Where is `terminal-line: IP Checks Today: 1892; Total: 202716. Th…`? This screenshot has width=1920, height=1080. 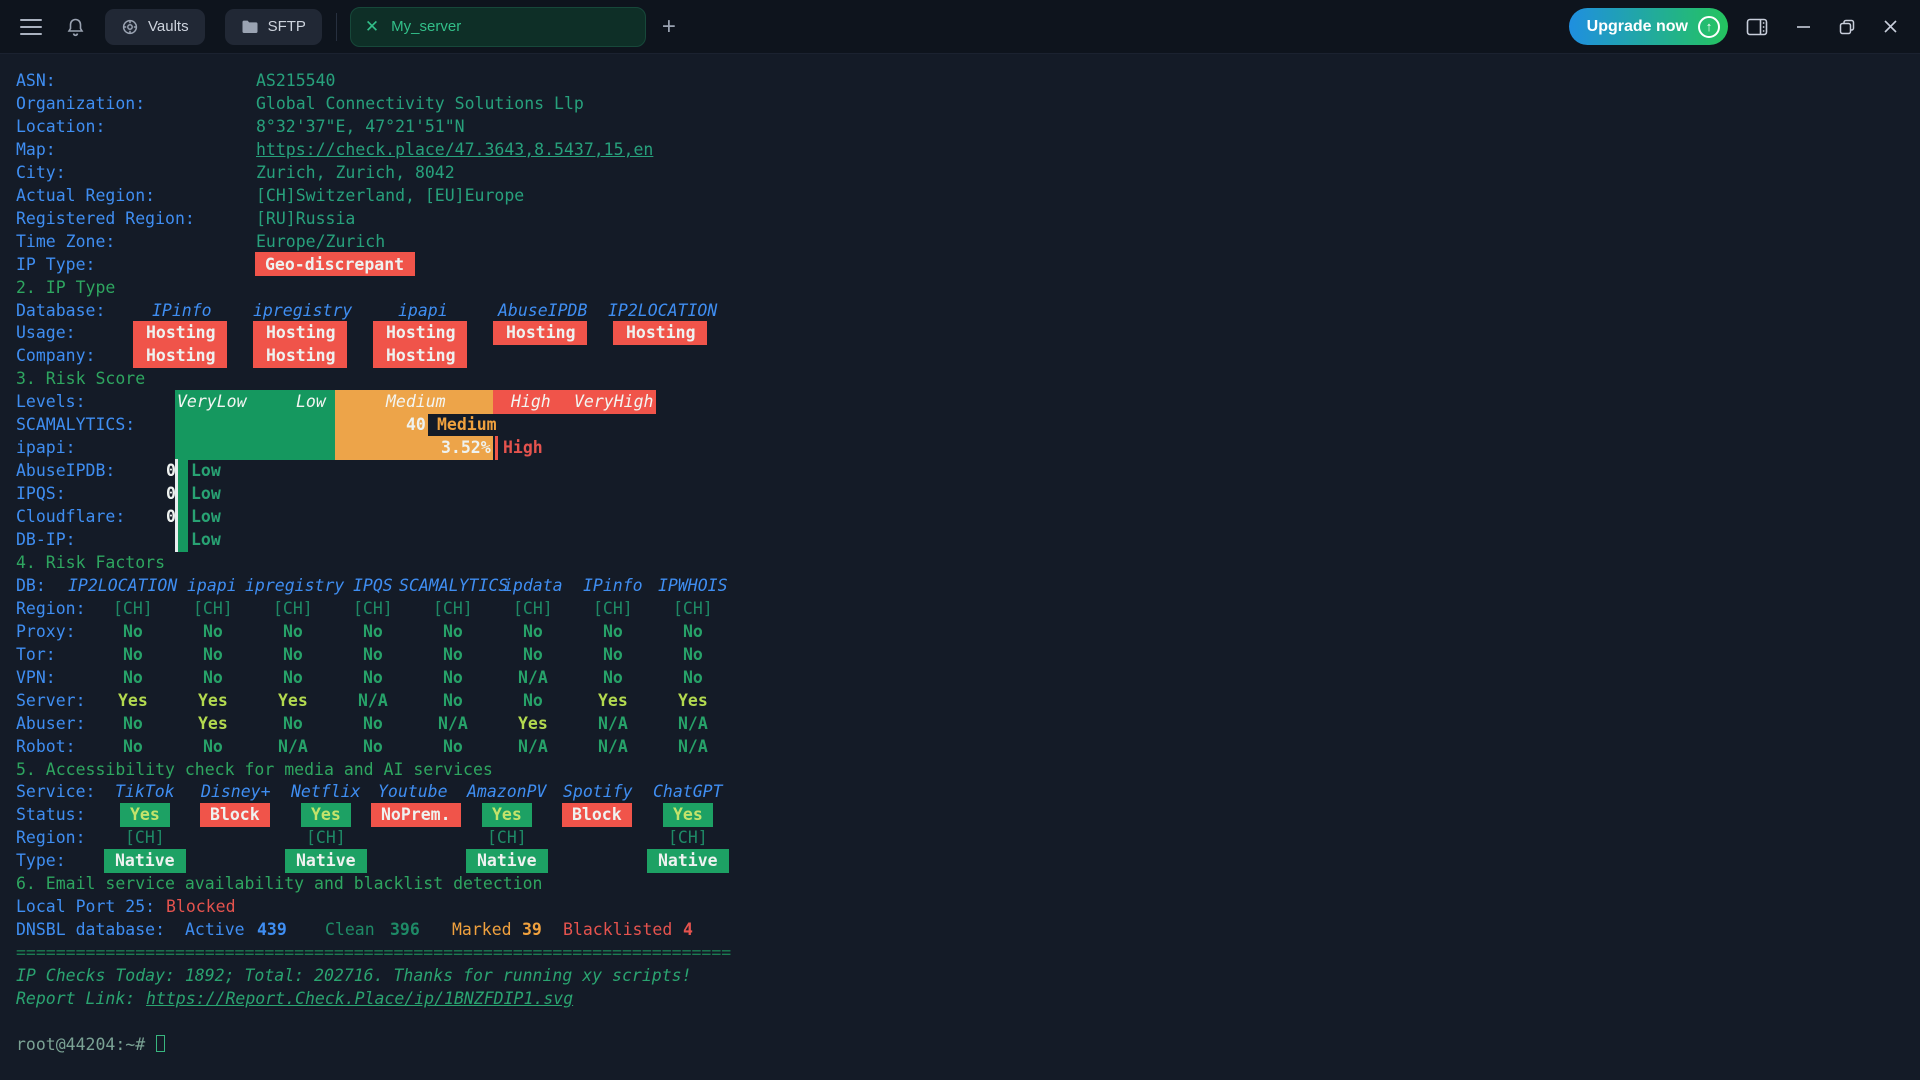 terminal-line: IP Checks Today: 1892; Total: 202716. Th… is located at coordinates (960, 975).